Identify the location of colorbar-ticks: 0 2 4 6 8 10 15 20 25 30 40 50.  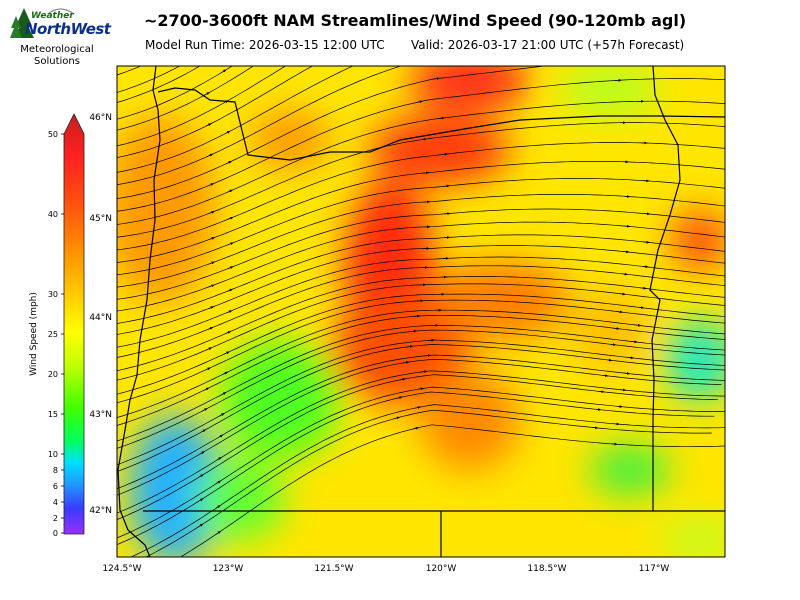
(56, 334).